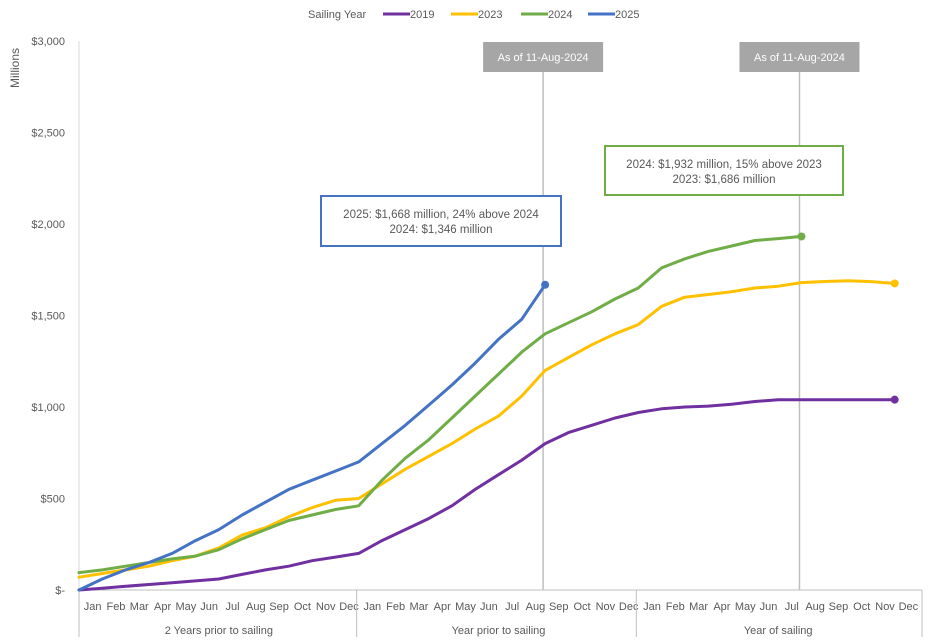 This screenshot has width=931, height=642. What do you see at coordinates (48, 42) in the screenshot?
I see `y-tick-label: $3,000` at bounding box center [48, 42].